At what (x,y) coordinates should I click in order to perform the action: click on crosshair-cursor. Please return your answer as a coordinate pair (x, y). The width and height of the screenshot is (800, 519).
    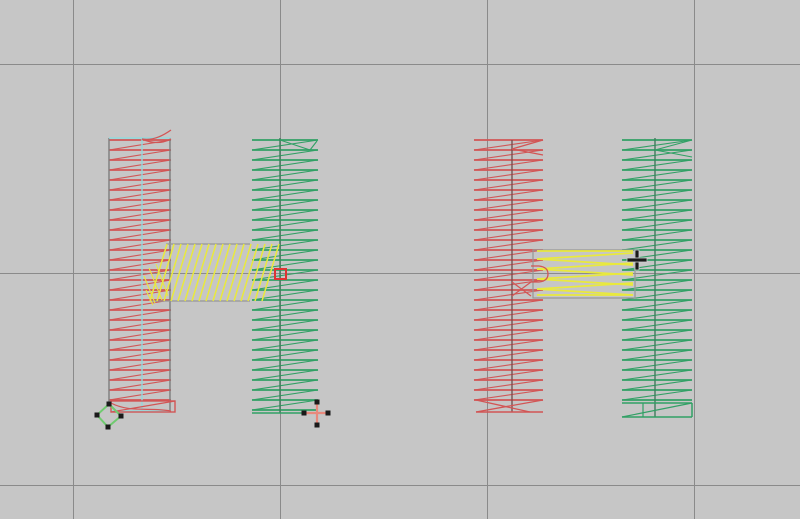
    Looking at the image, I should click on (637, 260).